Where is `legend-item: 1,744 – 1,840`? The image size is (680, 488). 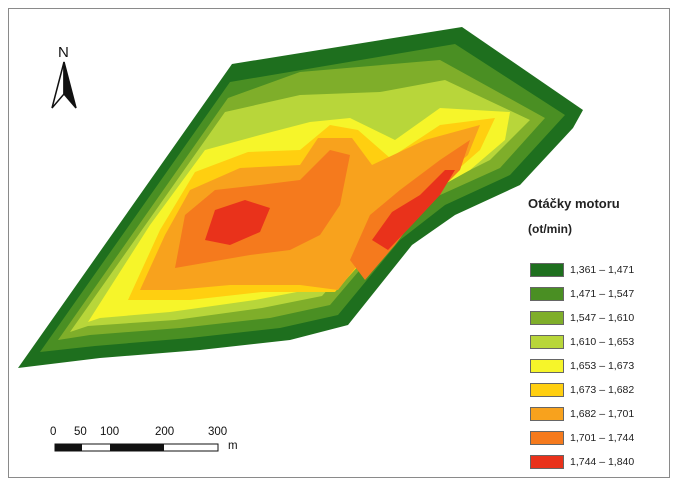
legend-item: 1,744 – 1,840 is located at coordinates (582, 462).